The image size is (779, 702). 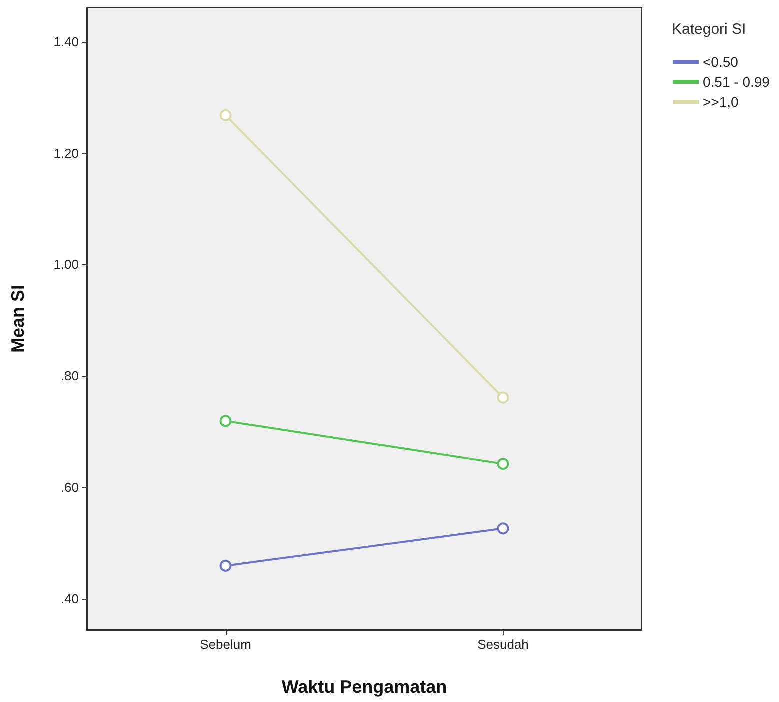 What do you see at coordinates (18, 319) in the screenshot?
I see `y-axis-title: Mean SI` at bounding box center [18, 319].